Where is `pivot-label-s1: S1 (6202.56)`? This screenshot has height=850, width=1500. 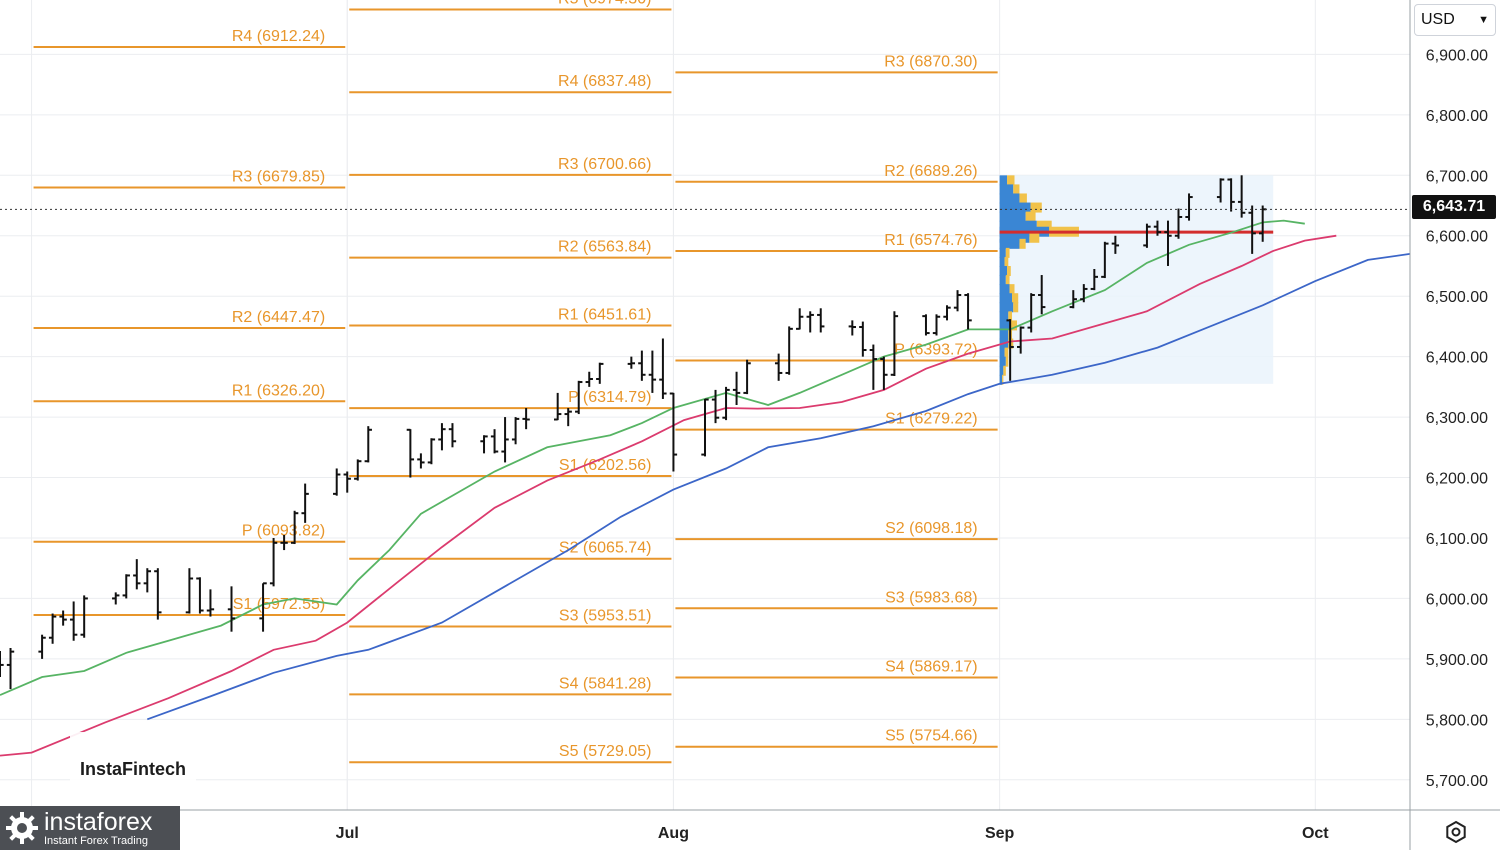
pivot-label-s1: S1 (6202.56) is located at coordinates (605, 465).